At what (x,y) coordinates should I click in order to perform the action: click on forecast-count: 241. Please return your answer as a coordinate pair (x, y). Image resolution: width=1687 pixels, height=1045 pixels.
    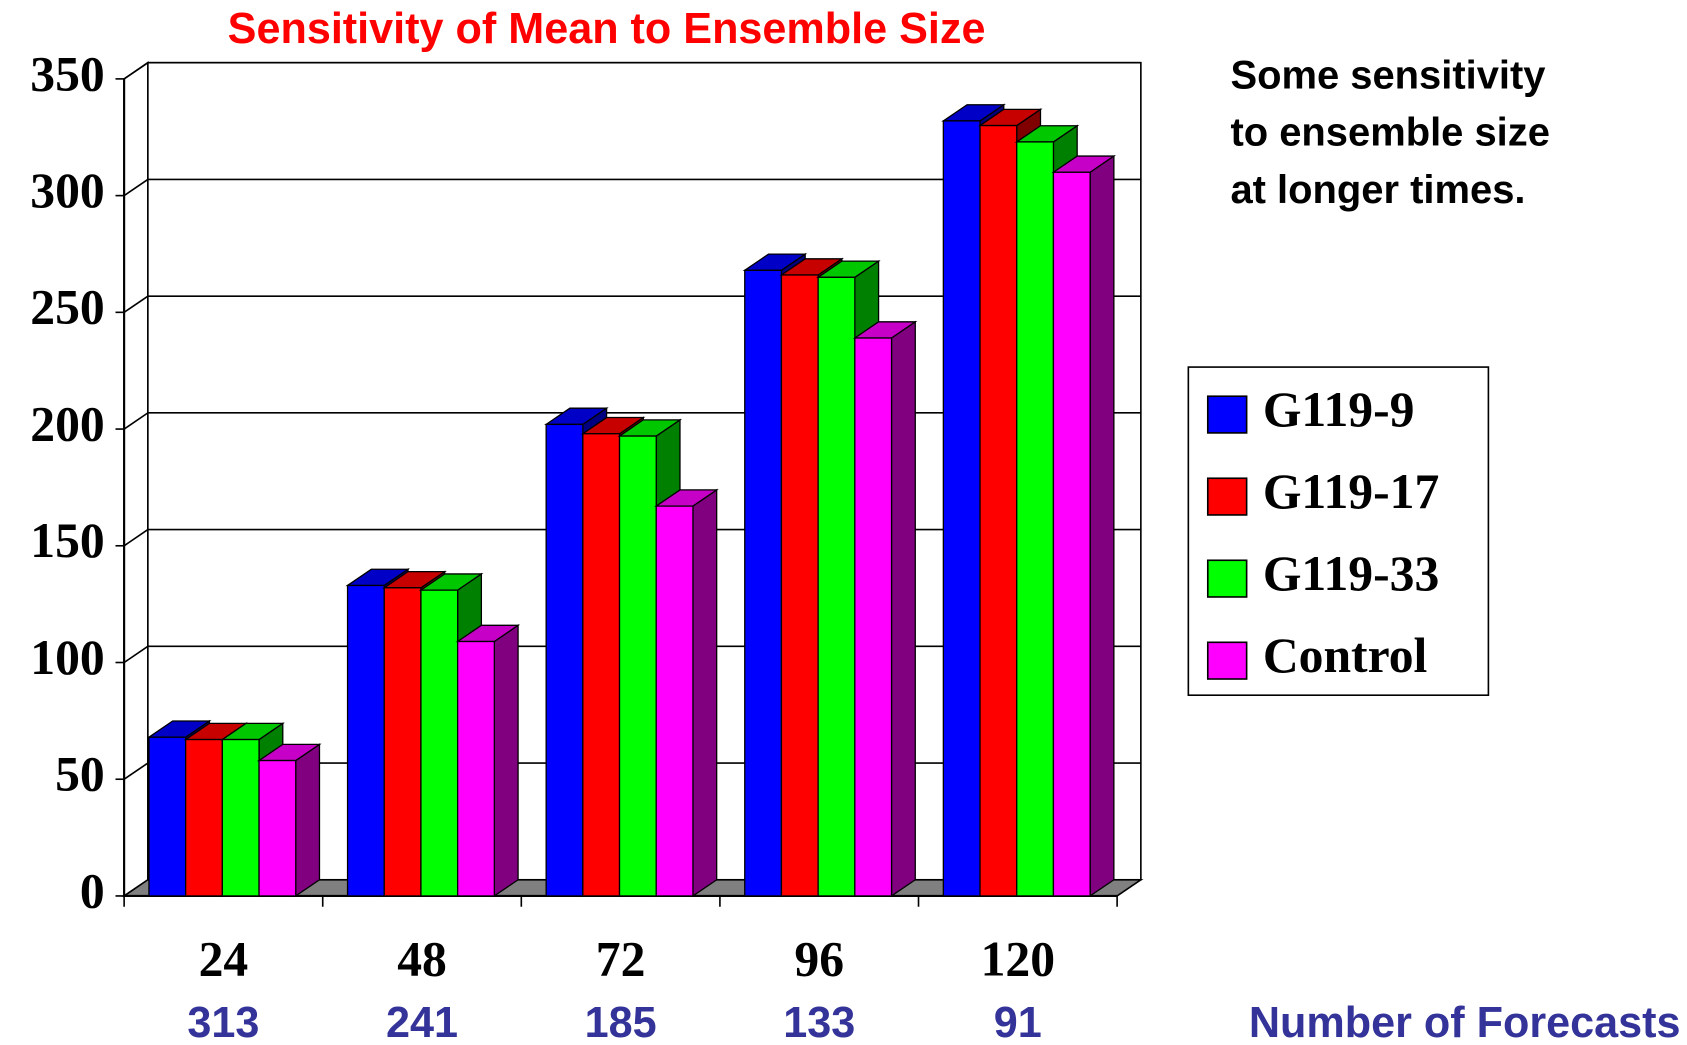
    Looking at the image, I should click on (422, 1022).